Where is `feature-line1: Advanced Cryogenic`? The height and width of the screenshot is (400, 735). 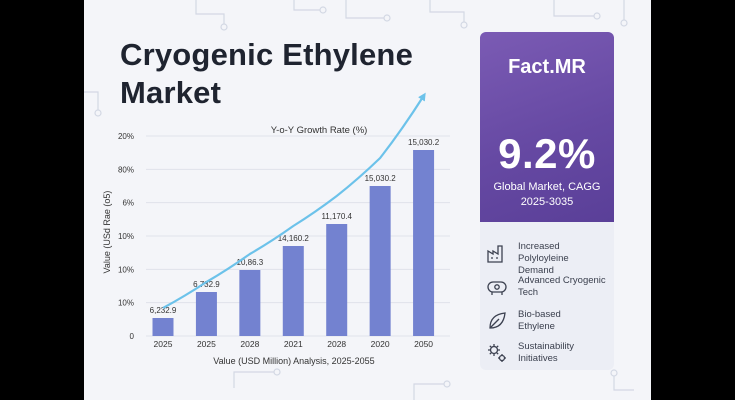 feature-line1: Advanced Cryogenic is located at coordinates (562, 280).